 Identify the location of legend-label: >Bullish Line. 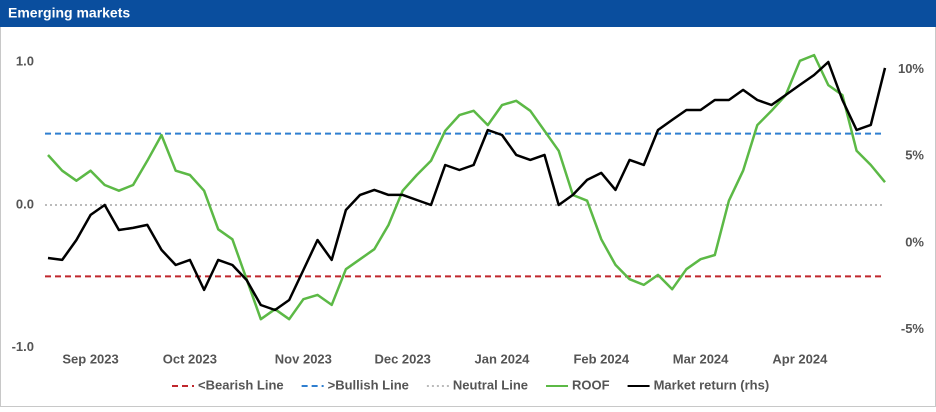
(368, 384).